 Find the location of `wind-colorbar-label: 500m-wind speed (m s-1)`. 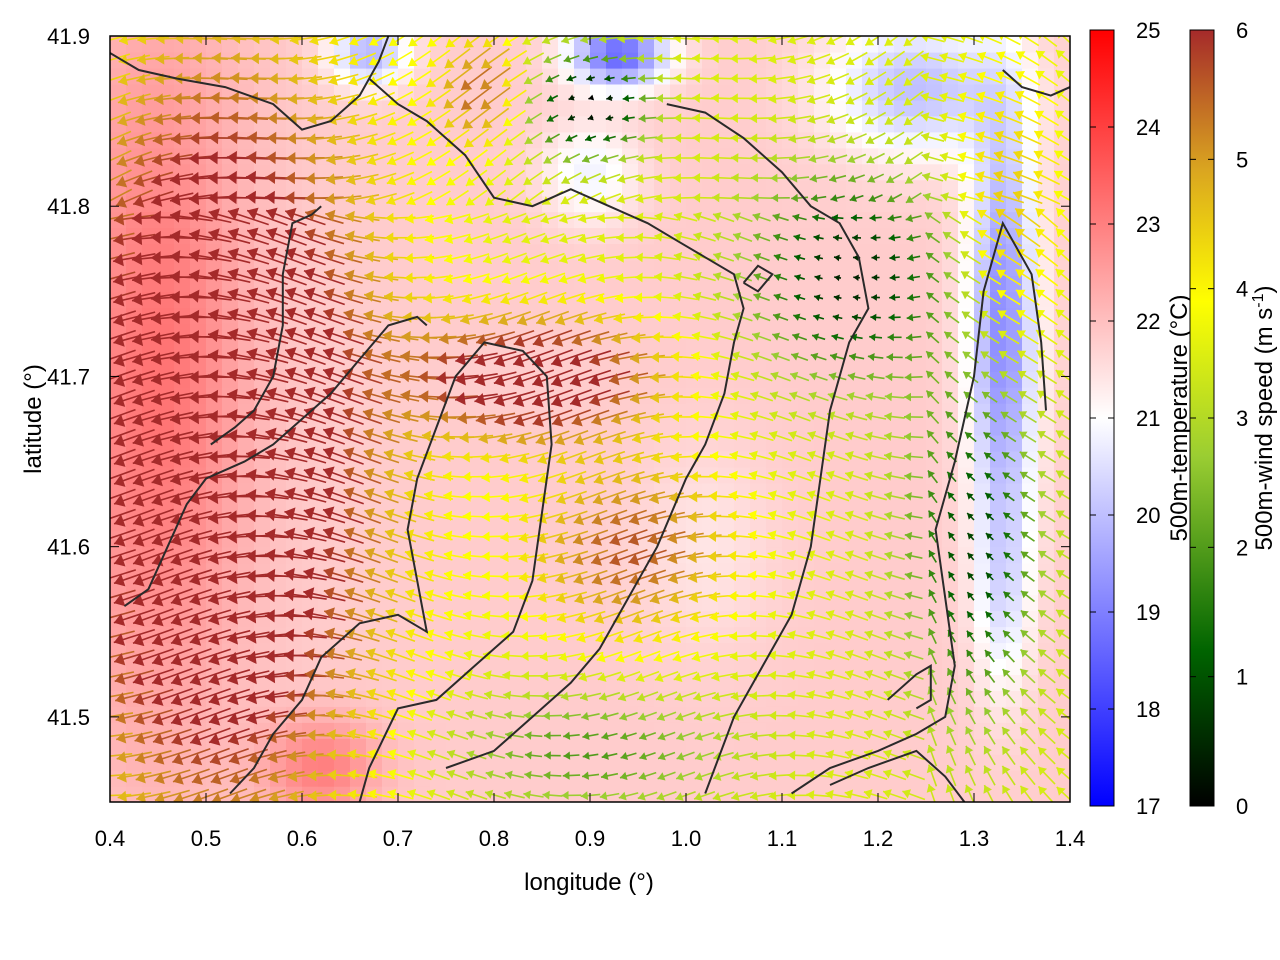

wind-colorbar-label: 500m-wind speed (m s-1) is located at coordinates (1264, 418).